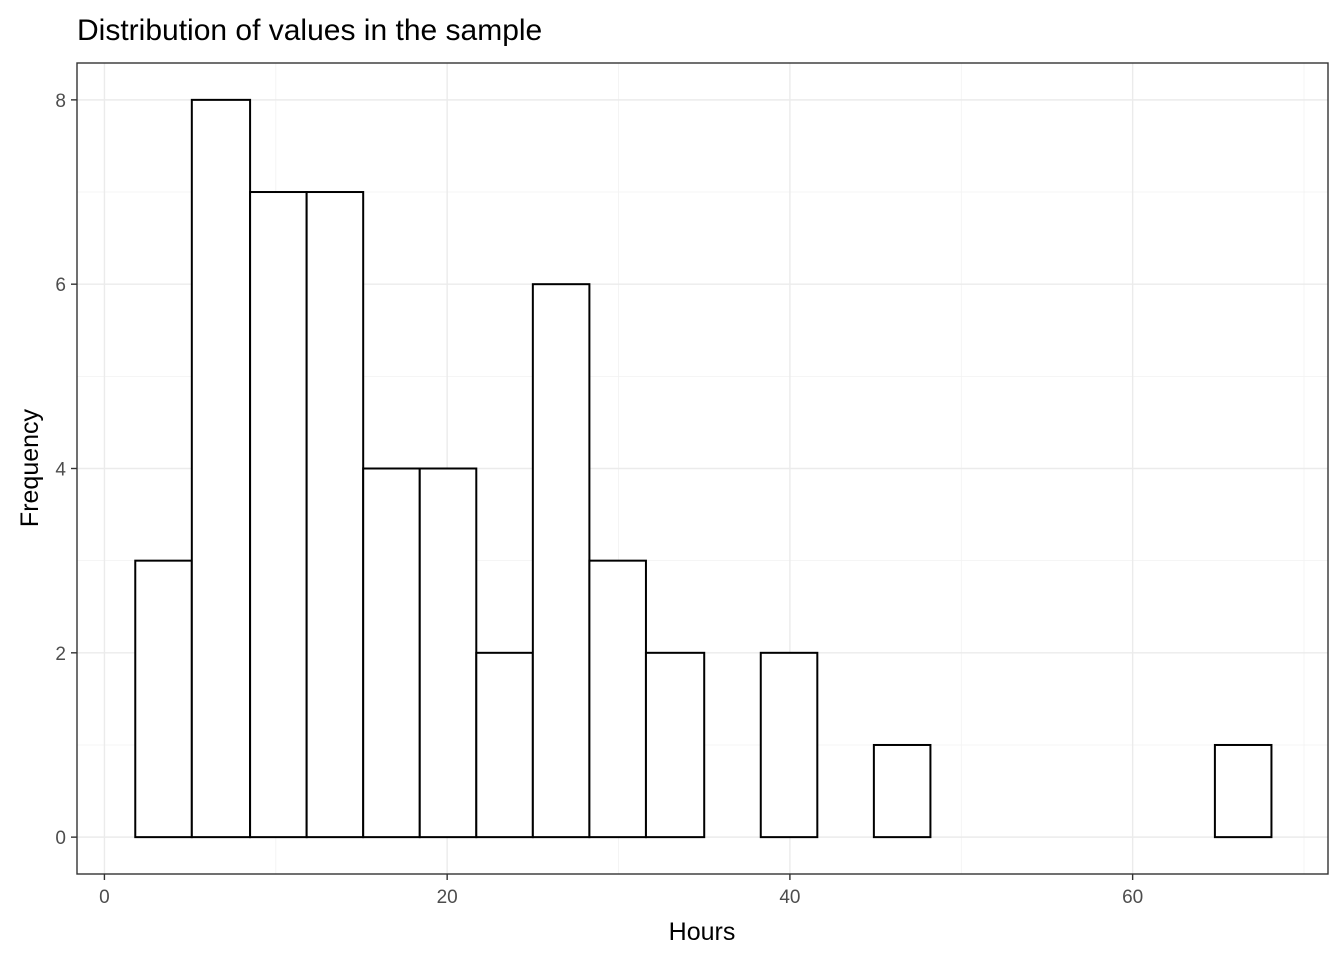 This screenshot has width=1344, height=960. Describe the element at coordinates (621, 891) in the screenshot. I see `x-axis-ticks: 0 20 40 60` at that location.